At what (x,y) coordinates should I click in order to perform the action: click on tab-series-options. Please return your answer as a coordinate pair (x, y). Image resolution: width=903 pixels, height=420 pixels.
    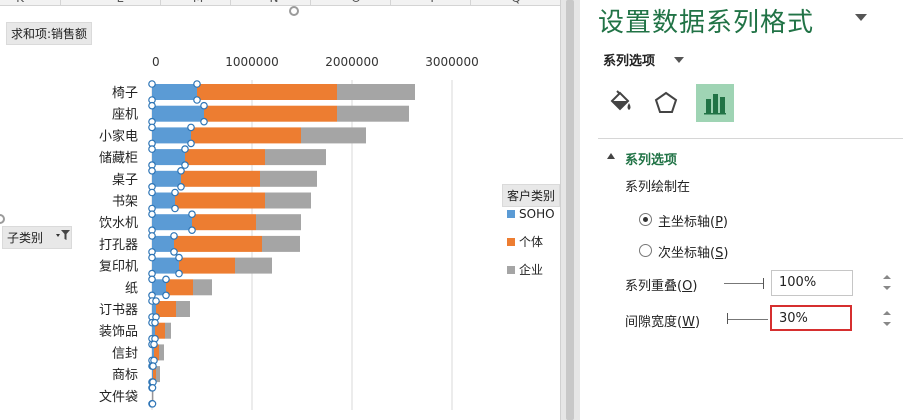
    Looking at the image, I should click on (715, 103).